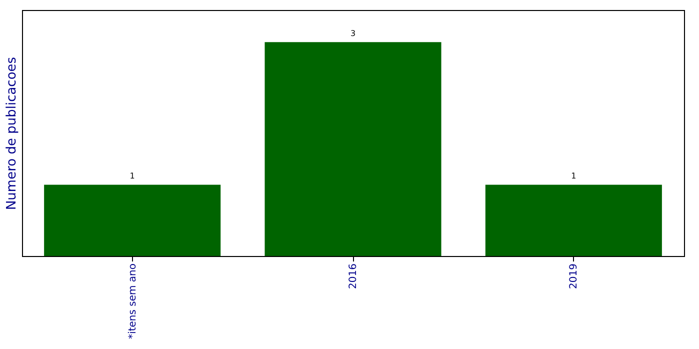 The image size is (699, 349). I want to click on data-label: 3, so click(353, 33).